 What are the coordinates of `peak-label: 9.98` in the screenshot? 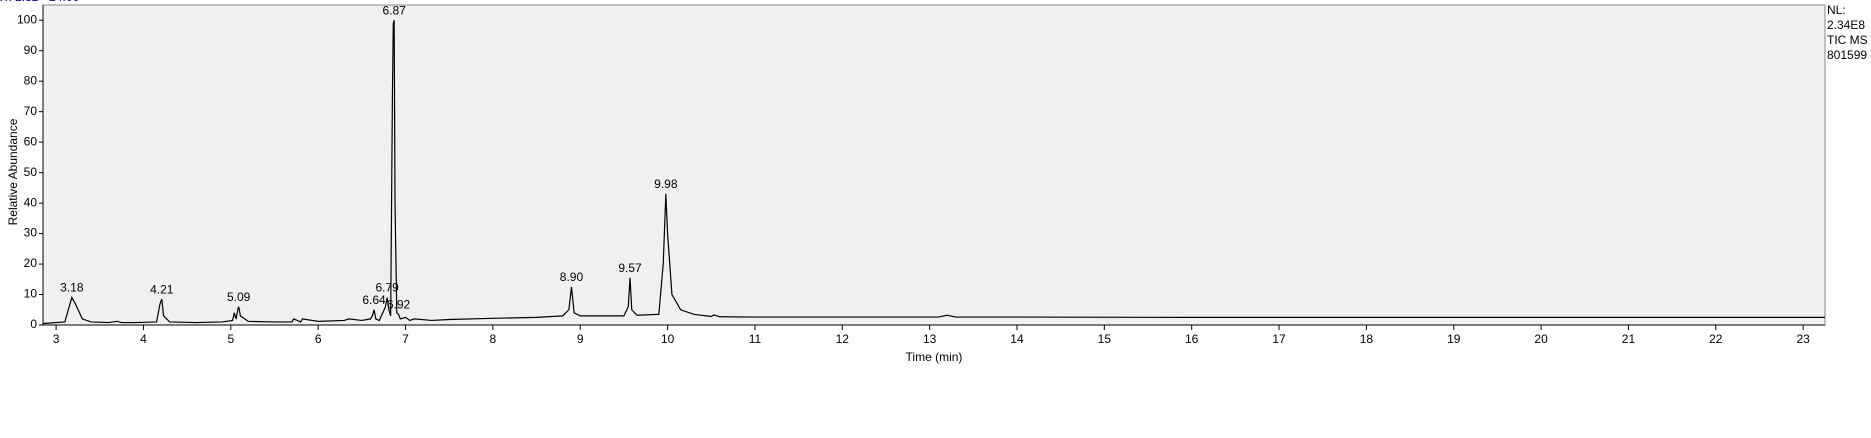 It's located at (666, 184).